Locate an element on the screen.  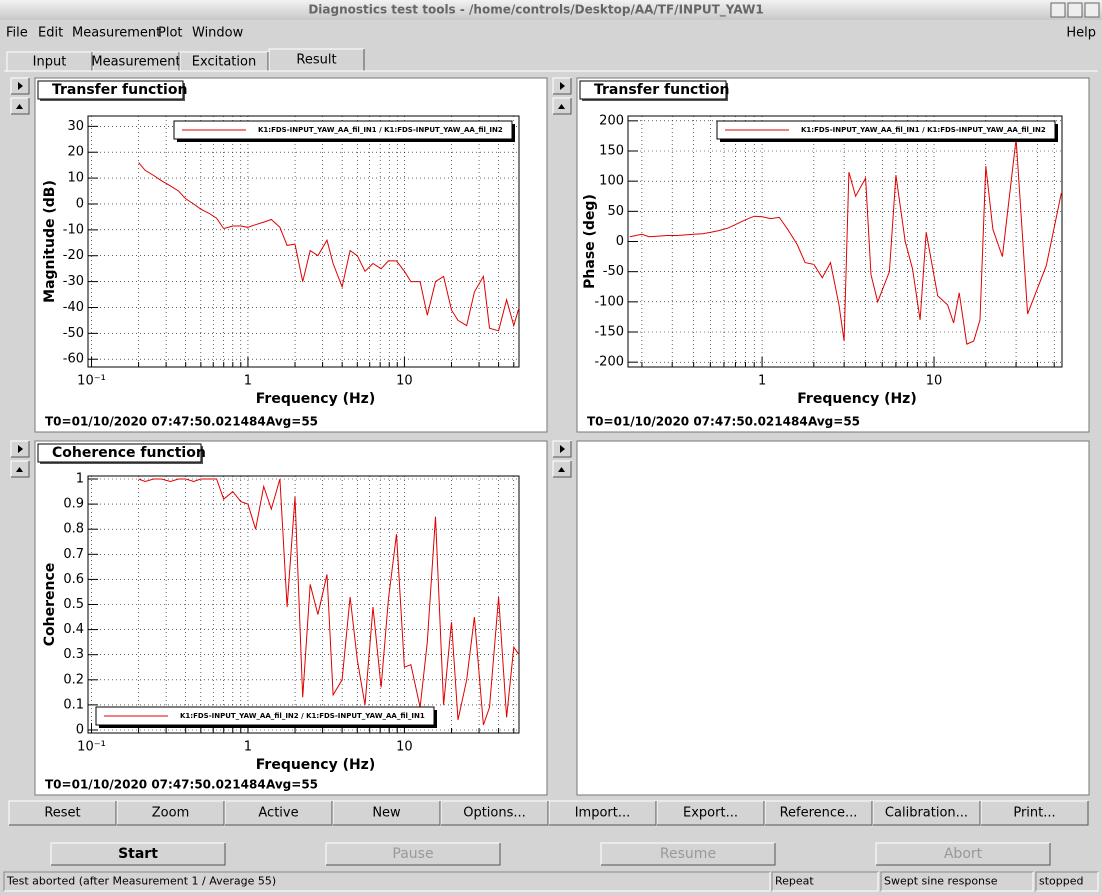
y-axis-title: Phase (deg) is located at coordinates (590, 241).